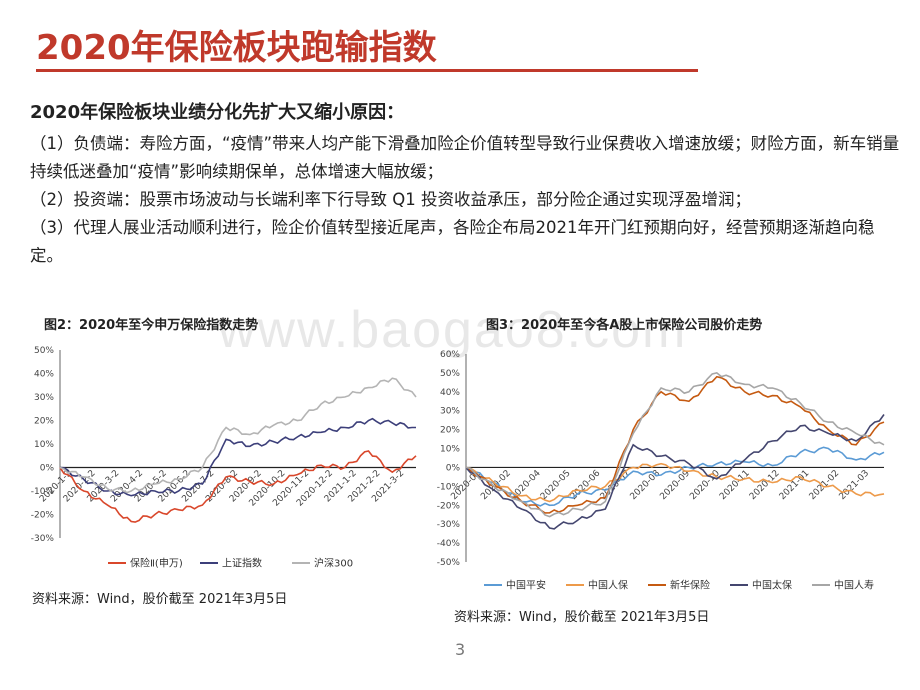 This screenshot has width=920, height=690. What do you see at coordinates (772, 585) in the screenshot?
I see `legend-label: 中国太保` at bounding box center [772, 585].